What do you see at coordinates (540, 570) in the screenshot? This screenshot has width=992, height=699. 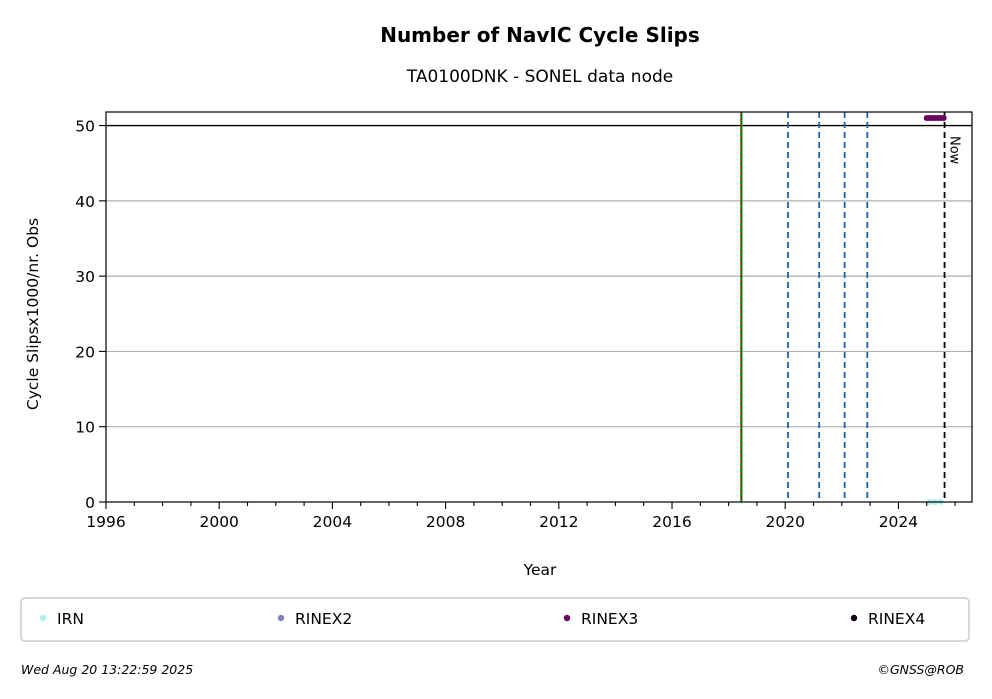 I see `x-axis-label: Year` at bounding box center [540, 570].